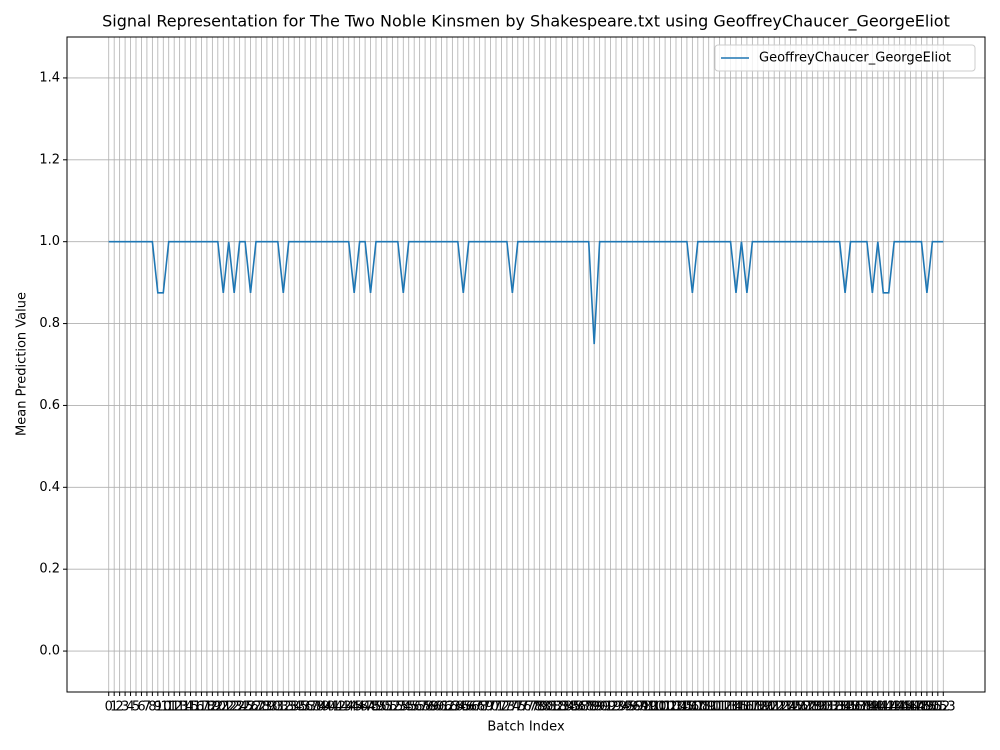 The height and width of the screenshot is (750, 1000). I want to click on y-tick-label: 0.8, so click(49, 323).